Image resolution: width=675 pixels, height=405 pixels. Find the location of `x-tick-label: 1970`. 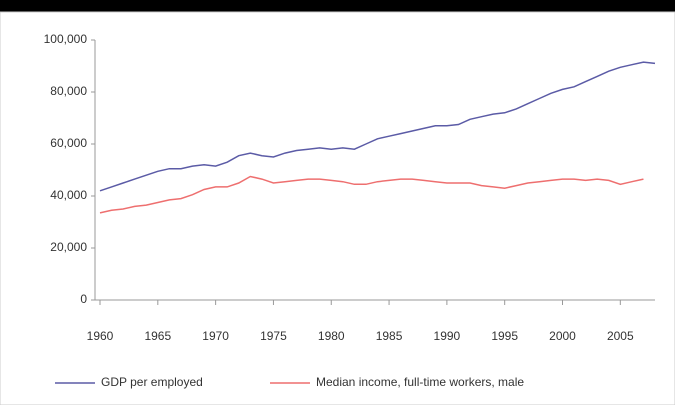

x-tick-label: 1970 is located at coordinates (215, 336).